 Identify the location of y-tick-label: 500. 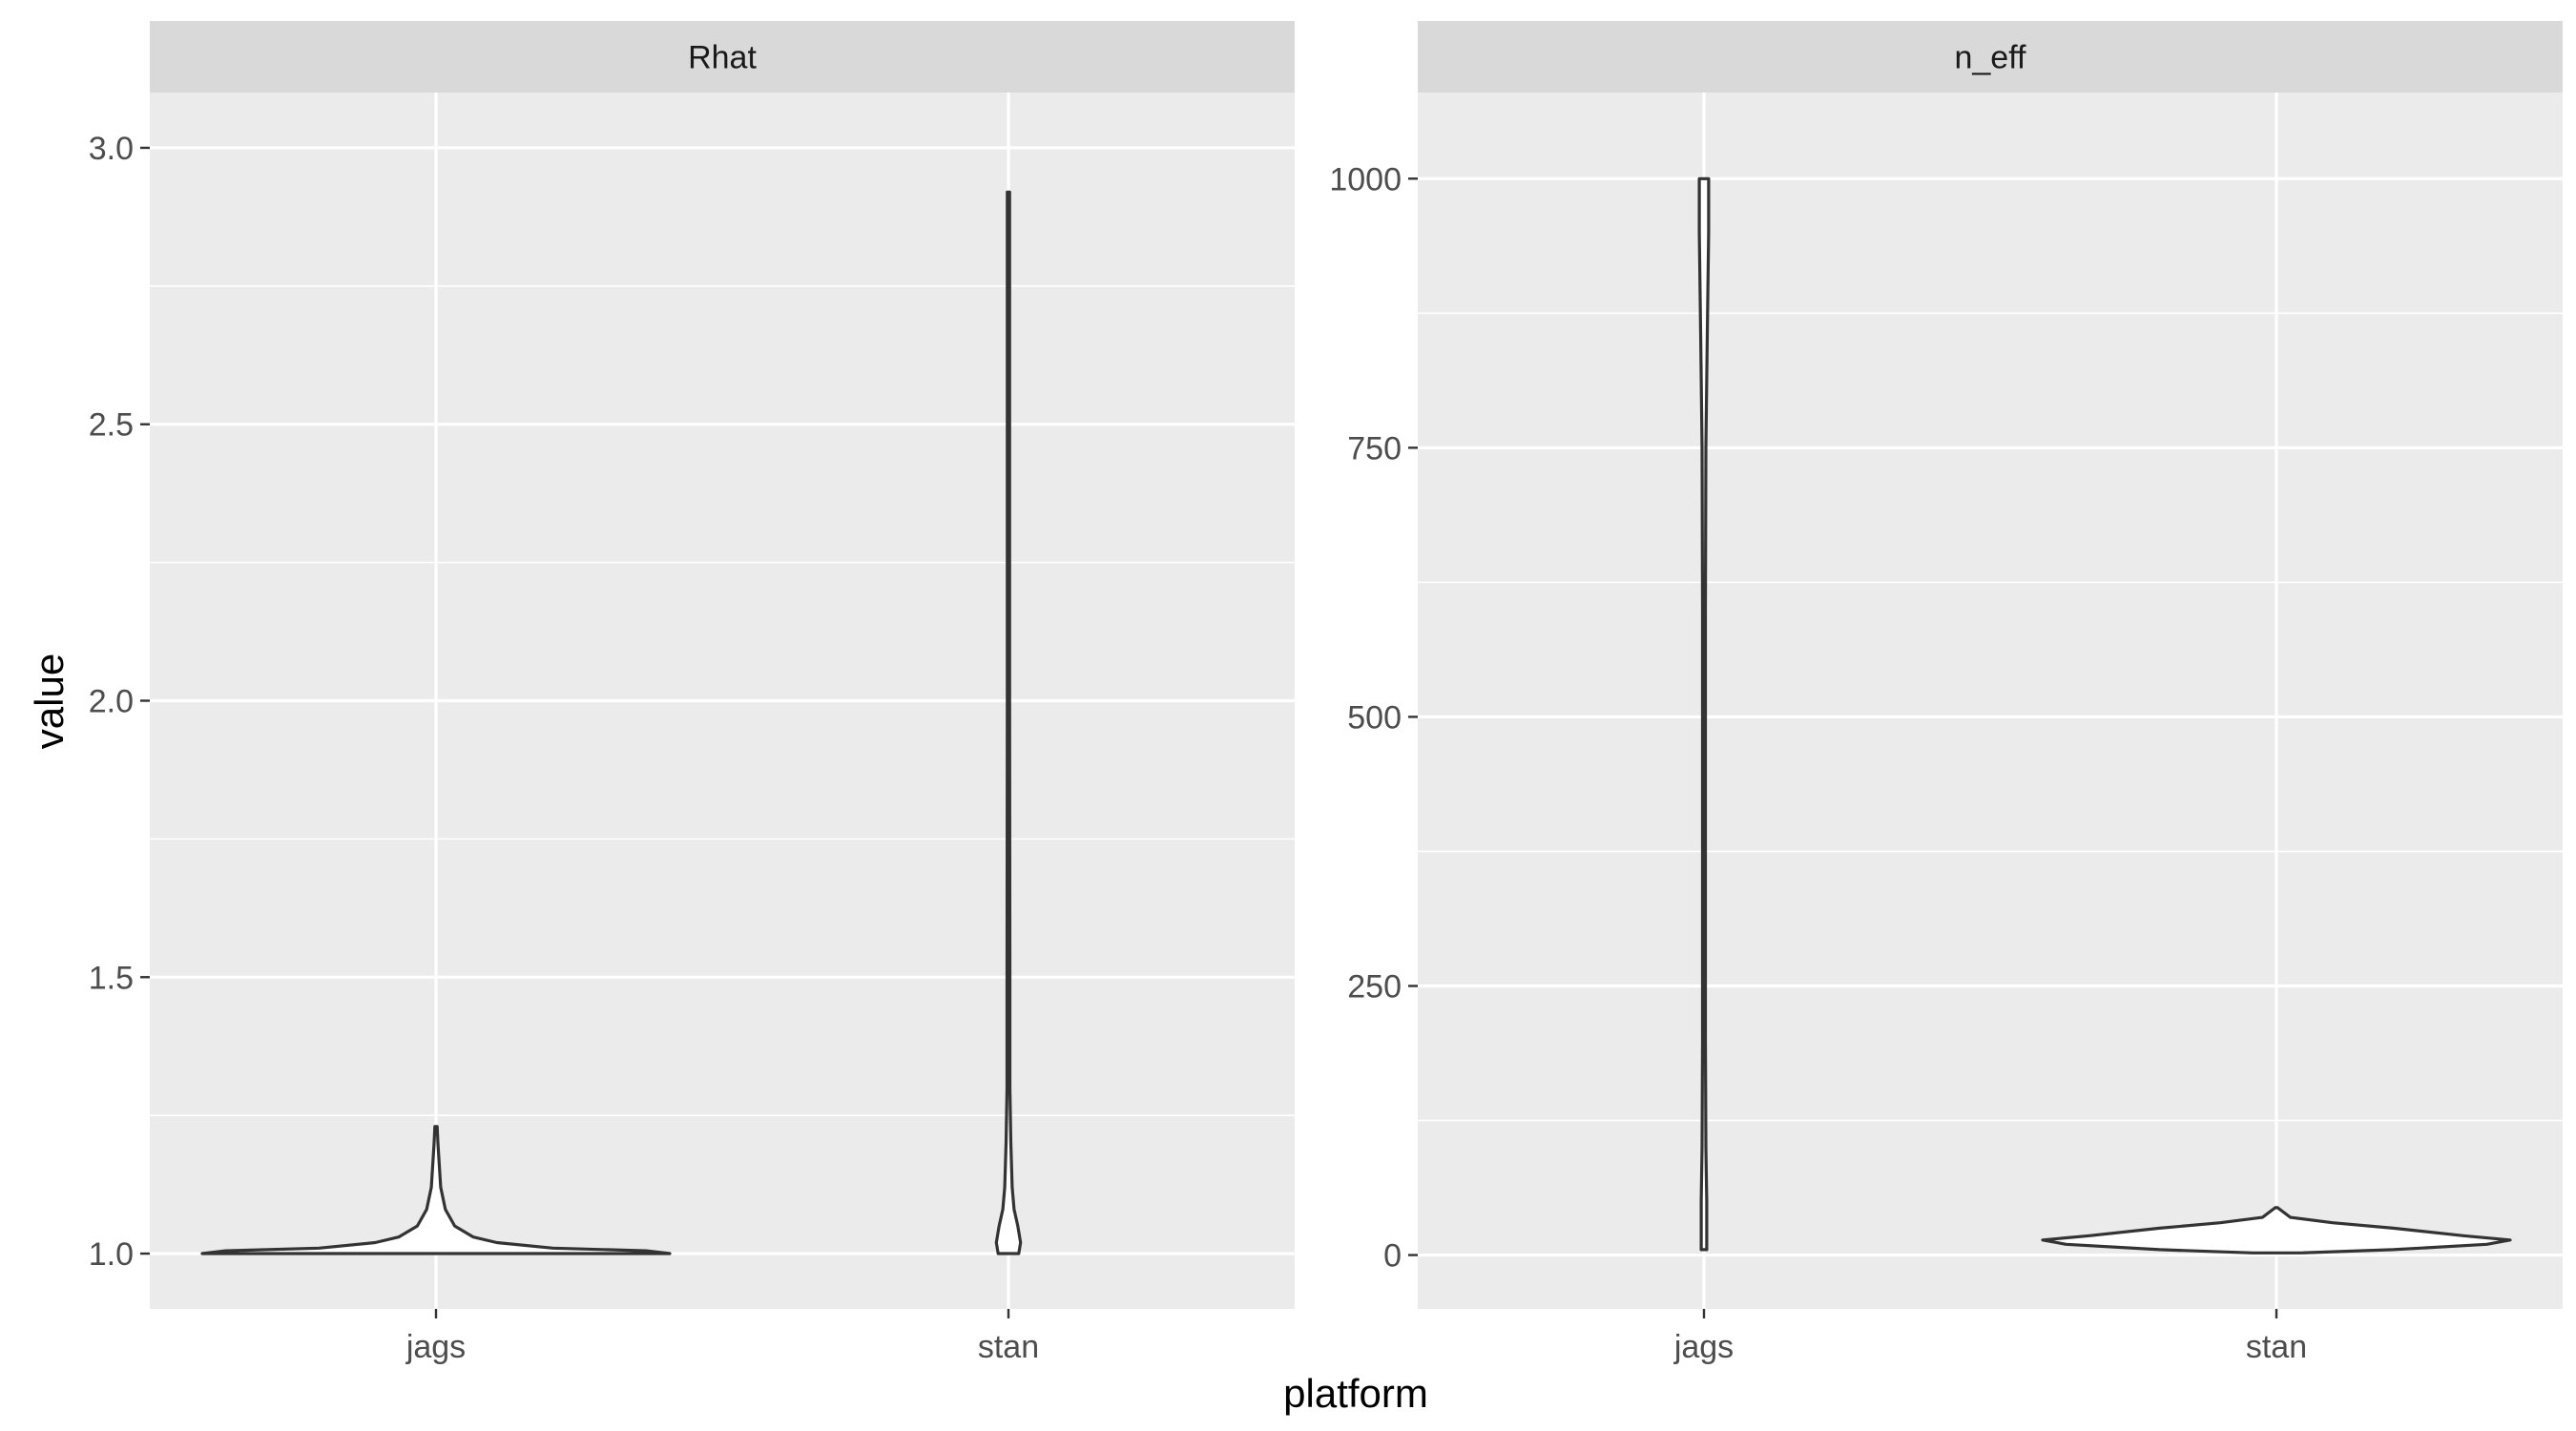
(1374, 718).